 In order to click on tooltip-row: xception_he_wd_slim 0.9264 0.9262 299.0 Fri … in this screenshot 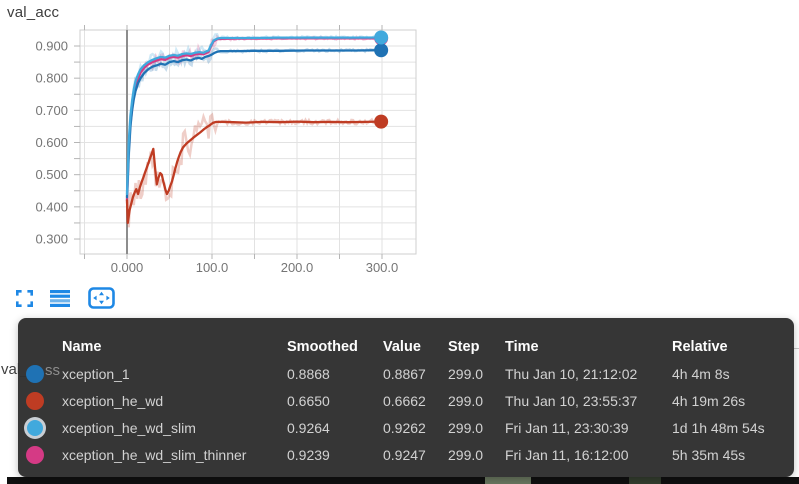, I will do `click(406, 427)`.